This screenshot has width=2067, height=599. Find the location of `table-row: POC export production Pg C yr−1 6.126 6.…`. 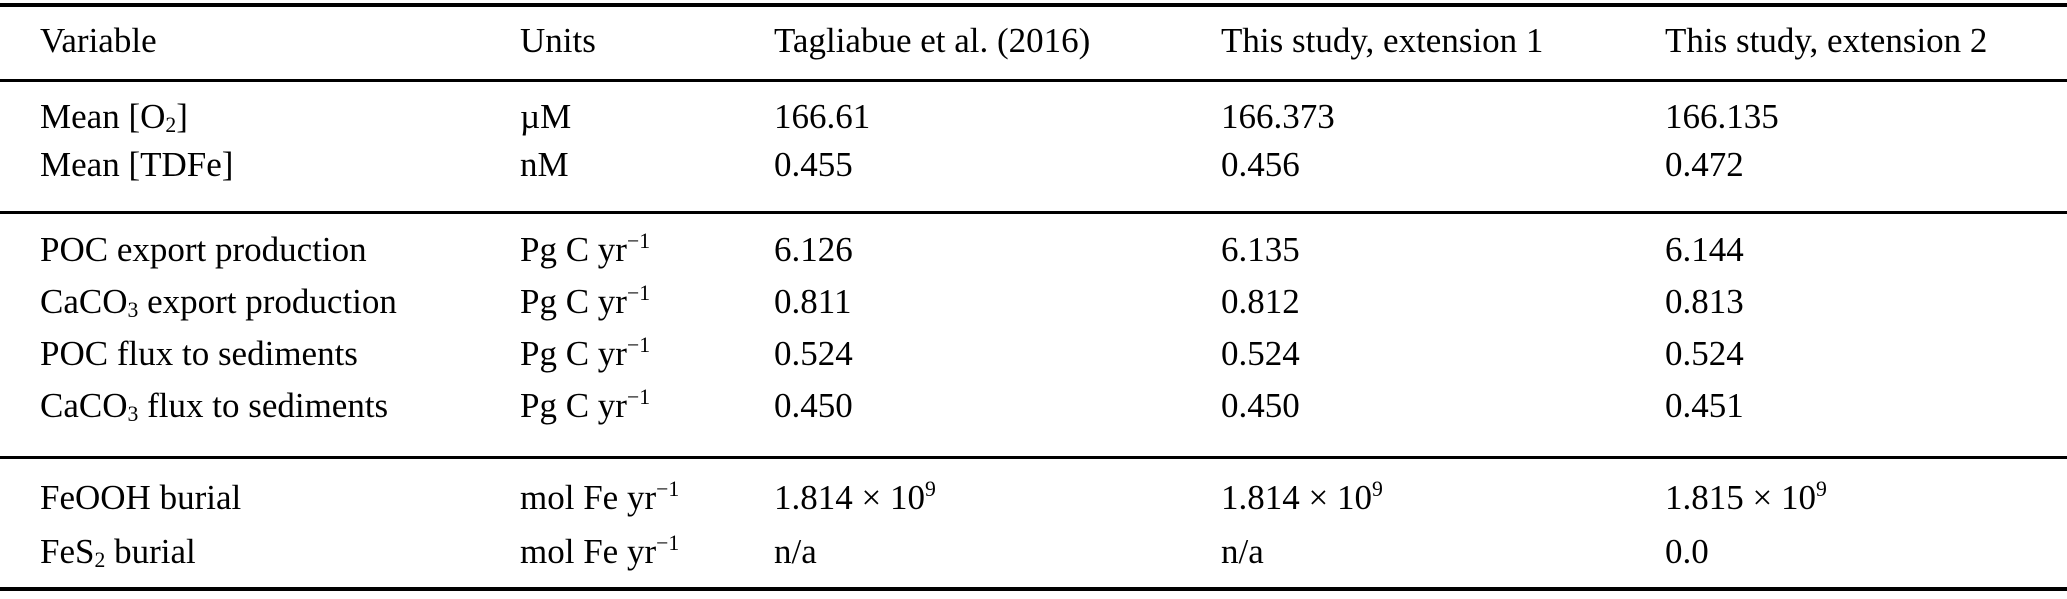

table-row: POC export production Pg C yr−1 6.126 6.… is located at coordinates (1033, 250).